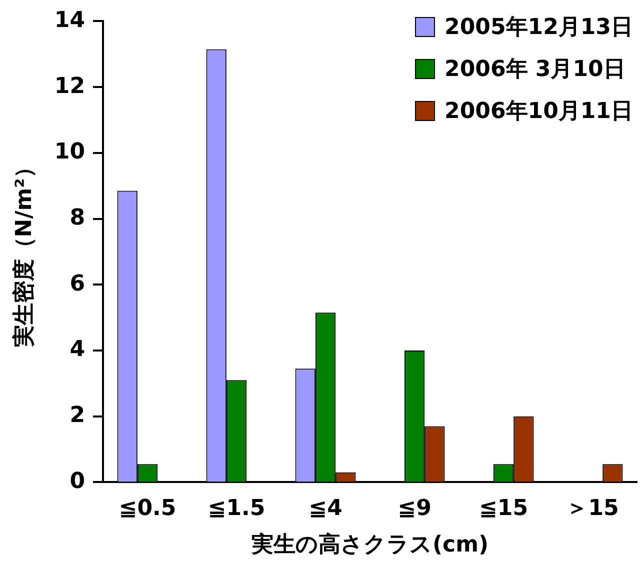 The image size is (643, 567). I want to click on y-tick-label: 4, so click(78, 349).